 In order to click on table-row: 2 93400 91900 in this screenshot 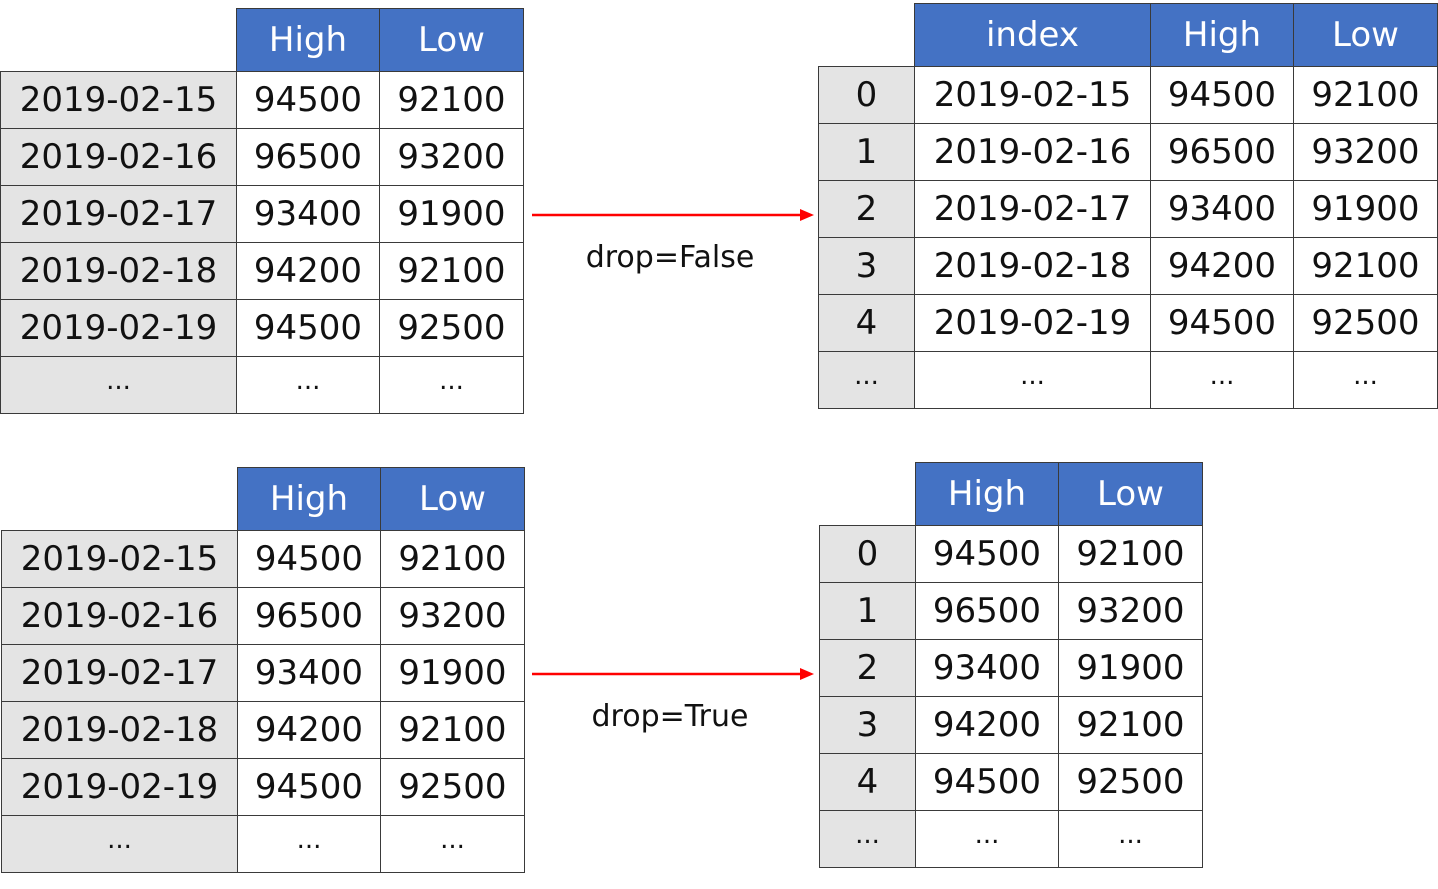, I will do `click(1011, 668)`.